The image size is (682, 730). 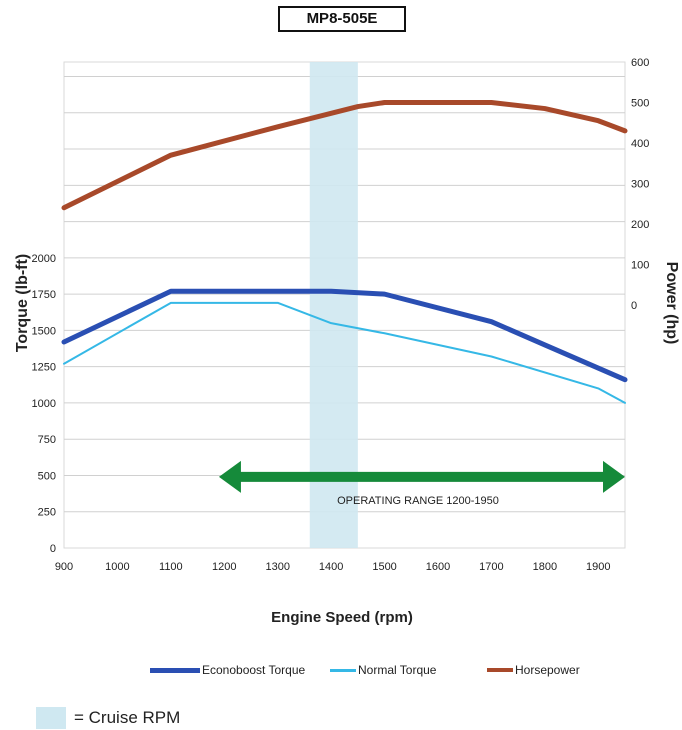 What do you see at coordinates (53, 549) in the screenshot?
I see `y-tick-label-left: 0` at bounding box center [53, 549].